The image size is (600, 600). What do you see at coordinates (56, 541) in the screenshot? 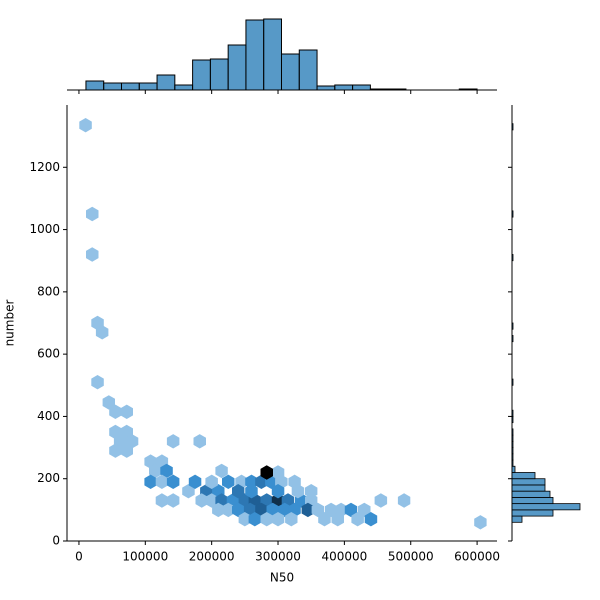
I see `y-tick-label: 0` at bounding box center [56, 541].